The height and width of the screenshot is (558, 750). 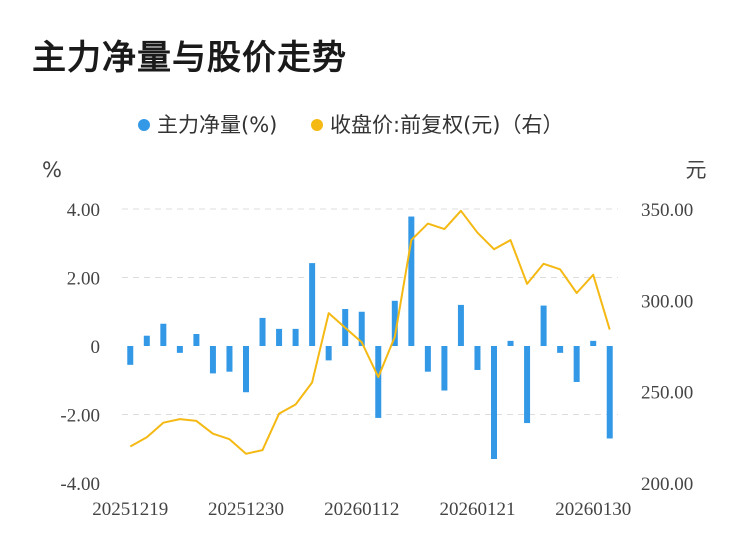 What do you see at coordinates (696, 170) in the screenshot?
I see `right-axis-unit: 元` at bounding box center [696, 170].